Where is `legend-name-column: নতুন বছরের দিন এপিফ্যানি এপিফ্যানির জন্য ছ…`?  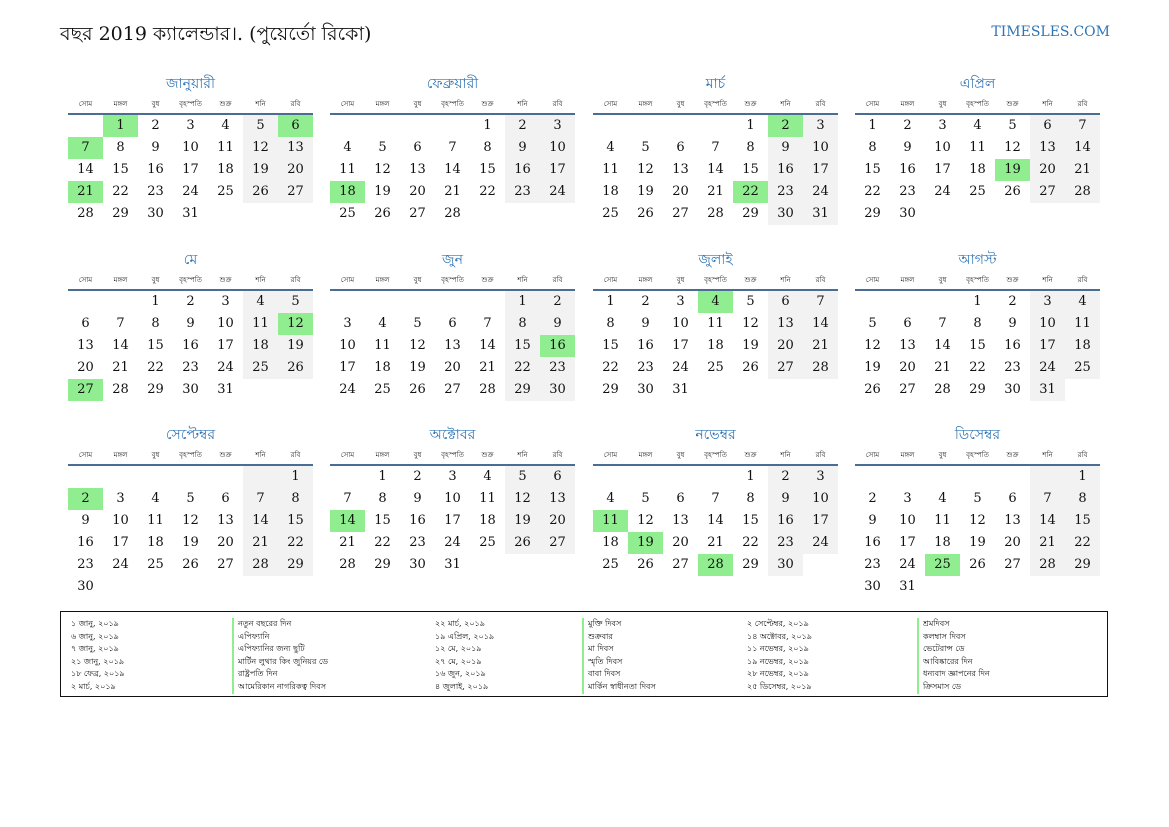
legend-name-column: নতুন বছরের দিন এপিফ্যানি এপিফ্যানির জন্য ছ… is located at coordinates (280, 656).